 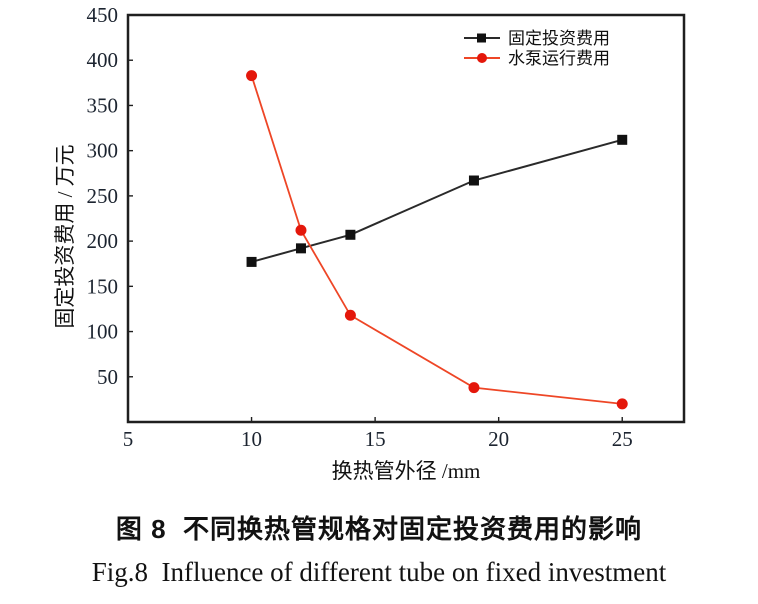 I want to click on y-tick-label-50: 50, so click(x=107, y=377).